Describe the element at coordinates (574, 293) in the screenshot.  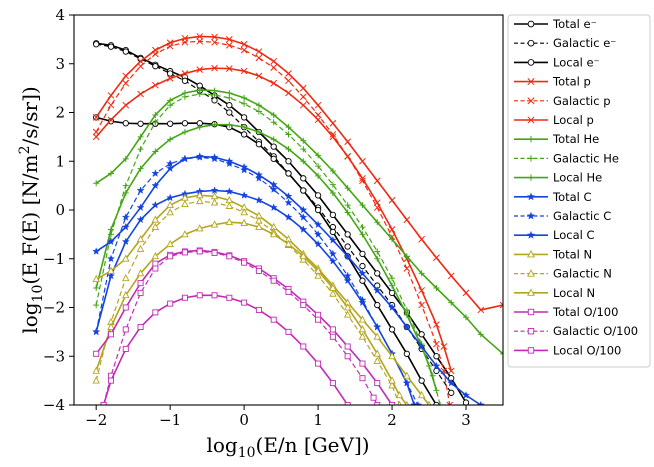
I see `legend-label: Local N` at that location.